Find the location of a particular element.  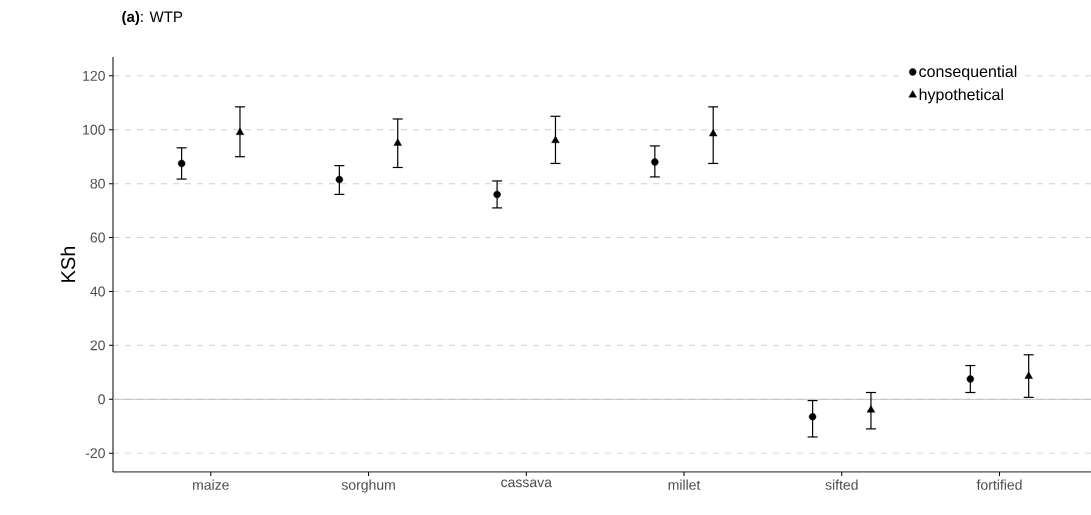

legend-label: consequential is located at coordinates (968, 73).